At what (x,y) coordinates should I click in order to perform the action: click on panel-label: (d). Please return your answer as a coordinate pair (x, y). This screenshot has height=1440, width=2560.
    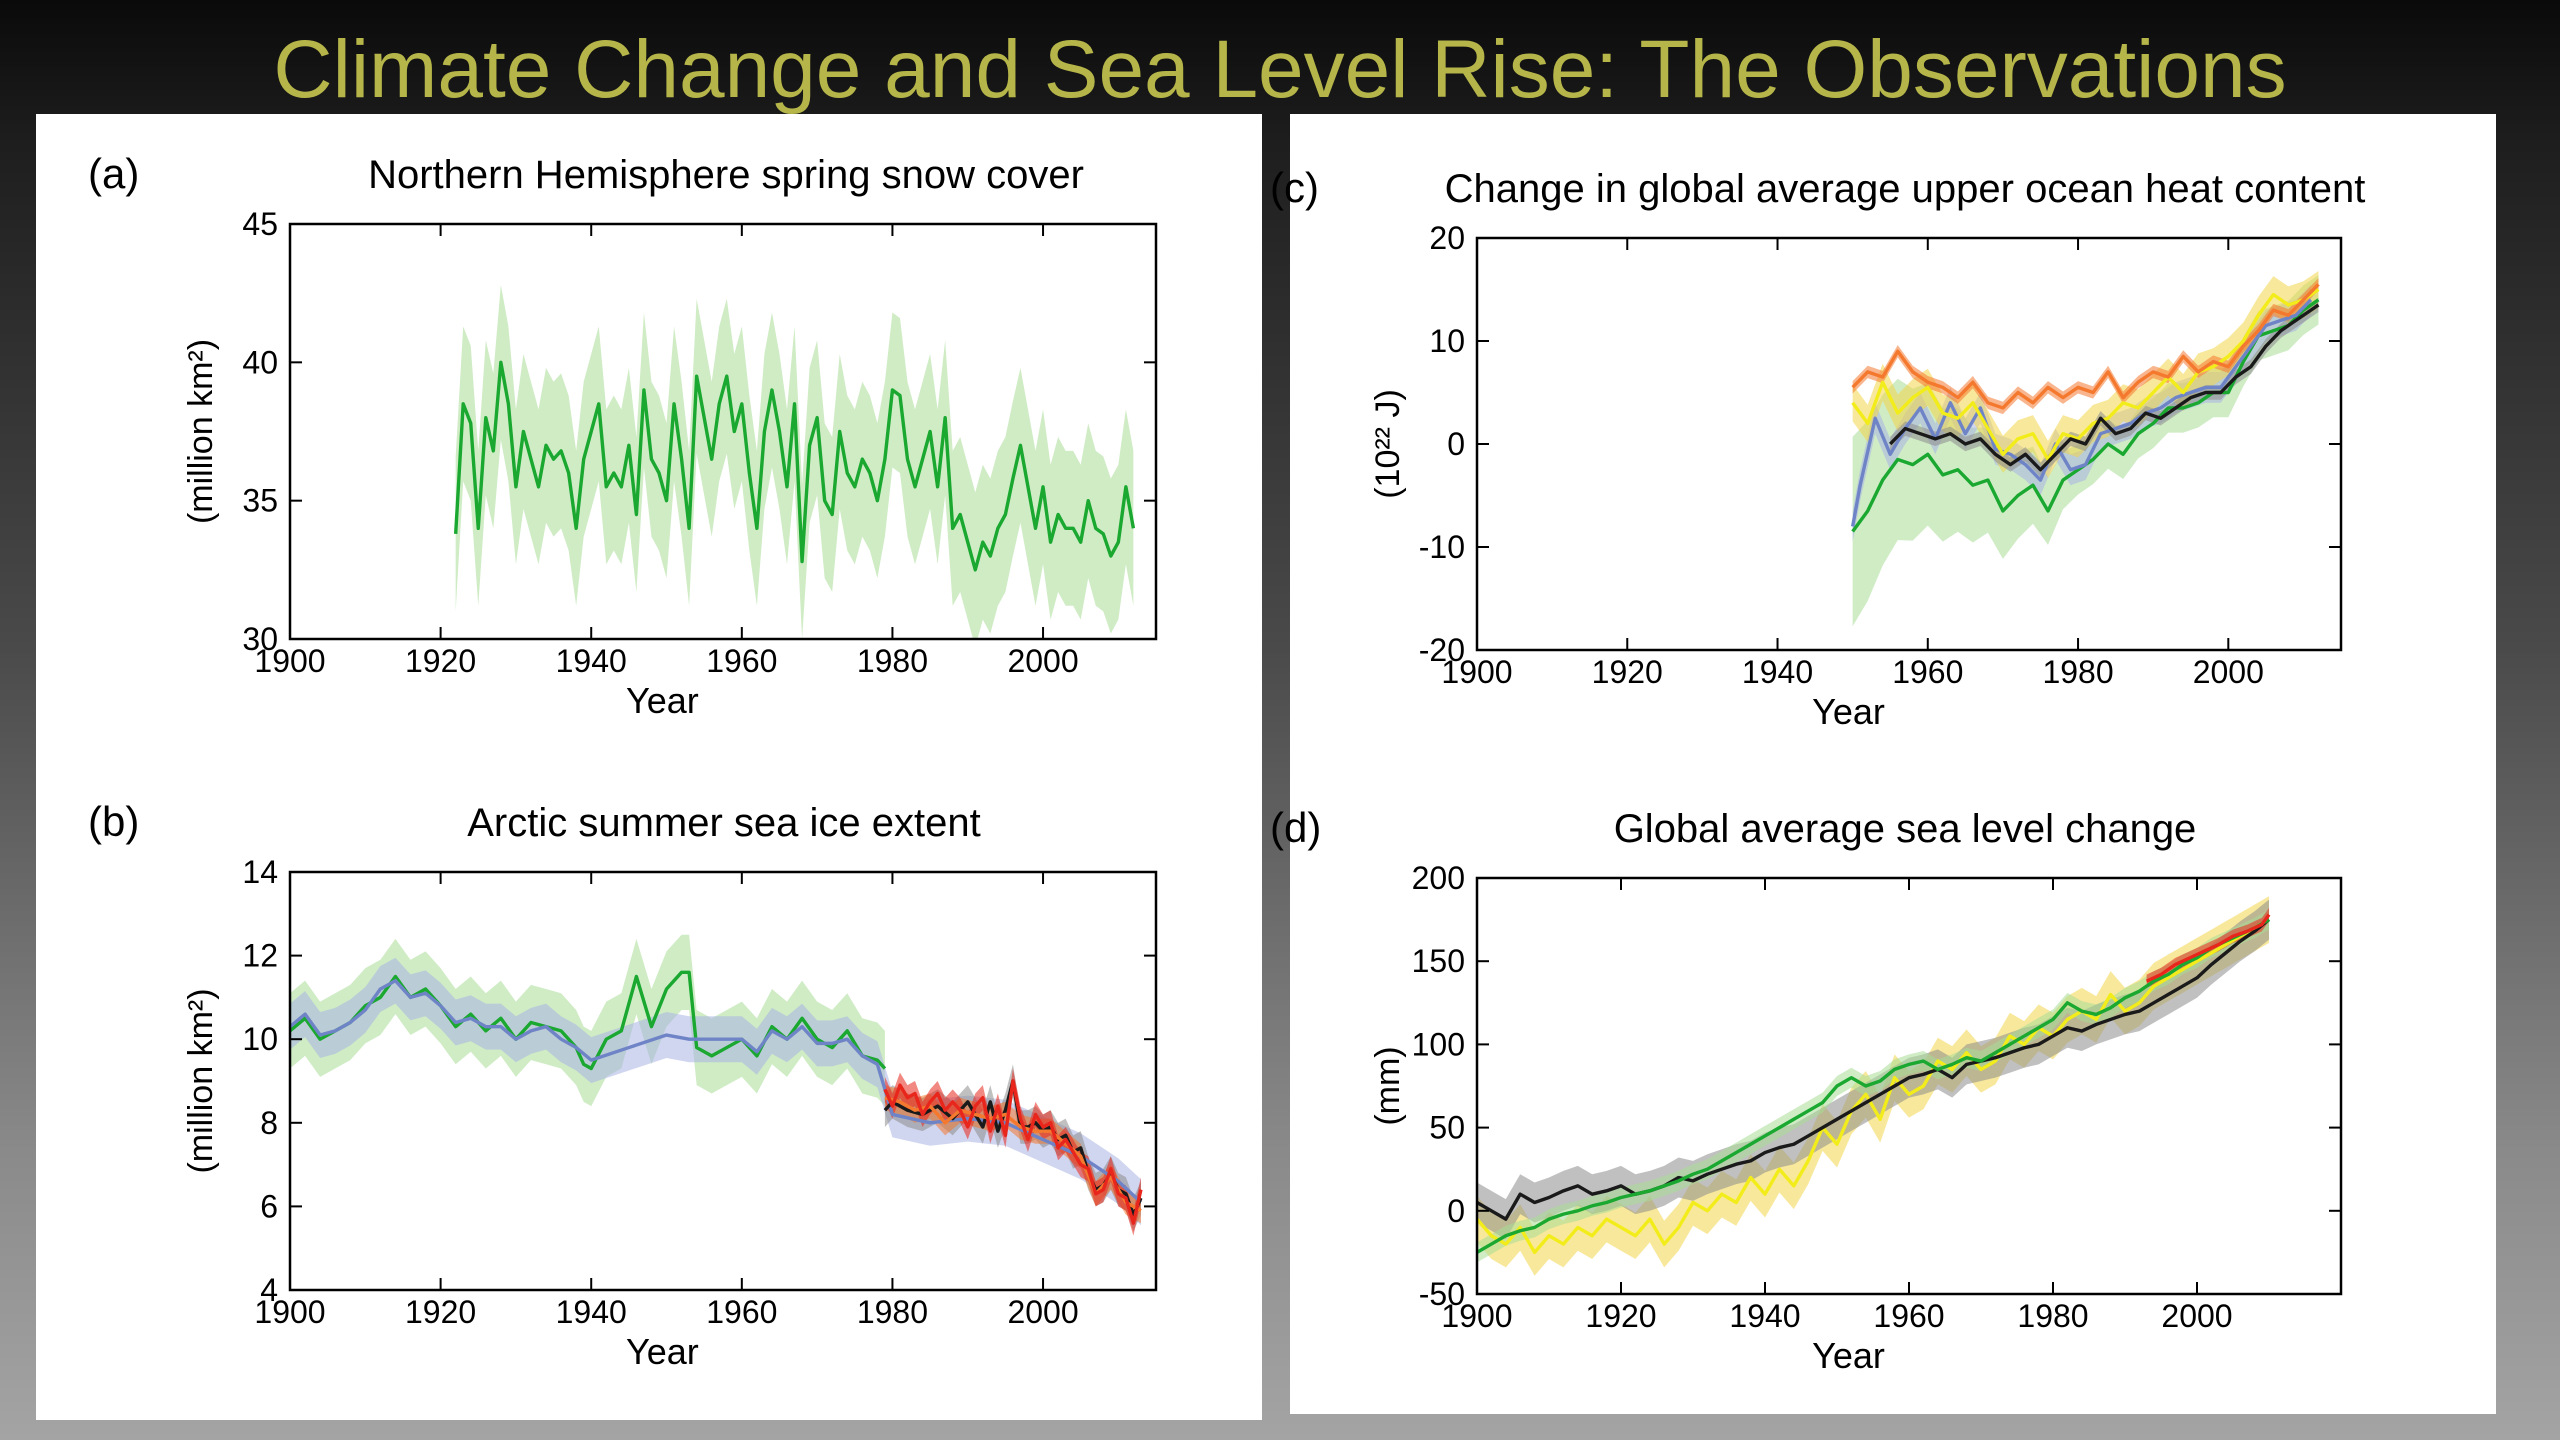
    Looking at the image, I should click on (1295, 827).